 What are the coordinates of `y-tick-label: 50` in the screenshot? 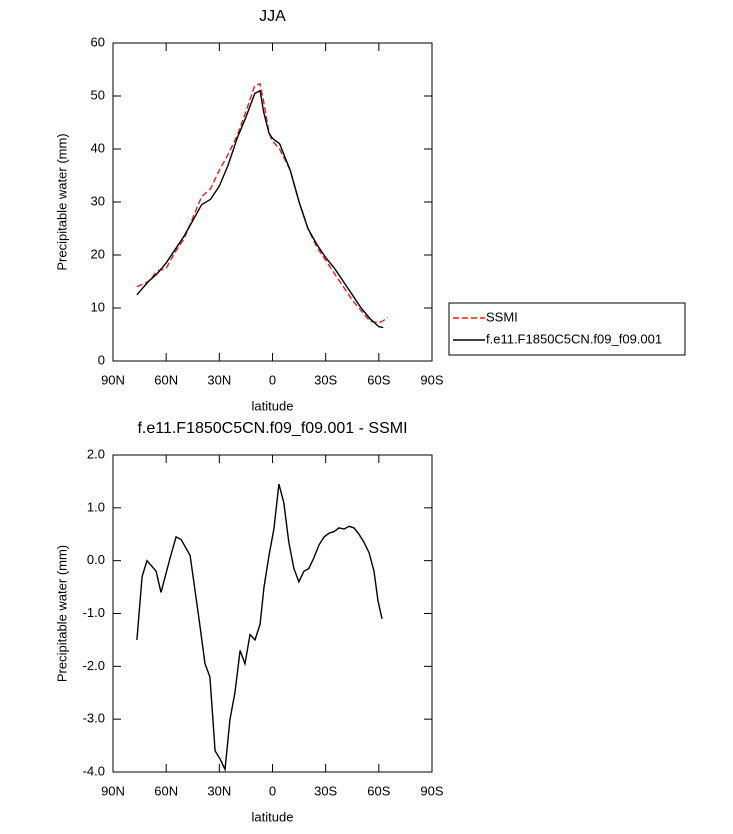 It's located at (98, 94).